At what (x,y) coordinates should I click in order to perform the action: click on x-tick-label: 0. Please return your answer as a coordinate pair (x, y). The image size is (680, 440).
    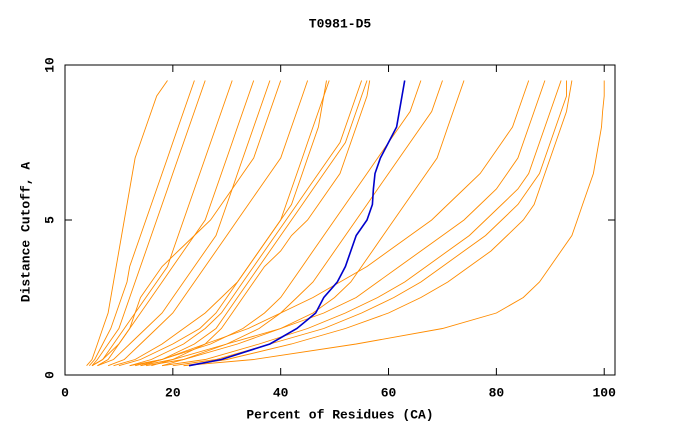
    Looking at the image, I should click on (65, 392).